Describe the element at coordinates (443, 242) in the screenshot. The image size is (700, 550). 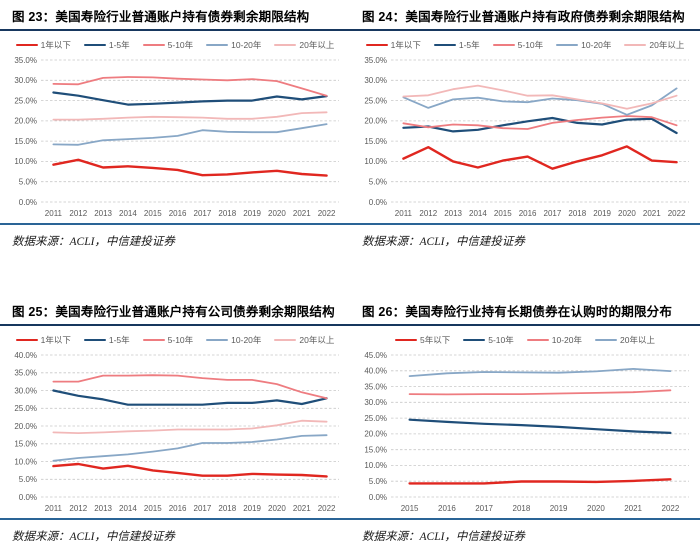
I see `data-source-fig24: 数据来源：ACLI，中信建投证券` at that location.